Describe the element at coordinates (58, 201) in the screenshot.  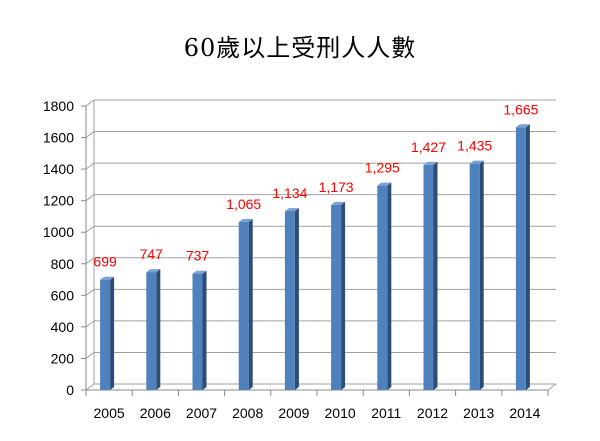
I see `y-tick-label: 1200` at that location.